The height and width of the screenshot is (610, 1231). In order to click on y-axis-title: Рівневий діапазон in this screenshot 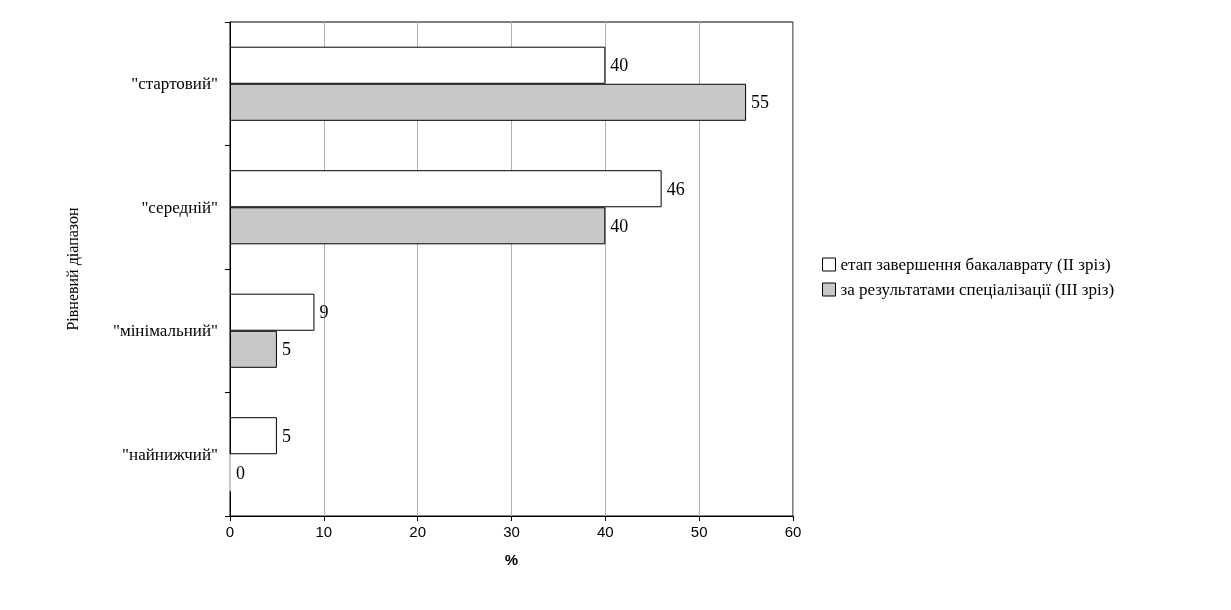, I will do `click(72, 268)`.